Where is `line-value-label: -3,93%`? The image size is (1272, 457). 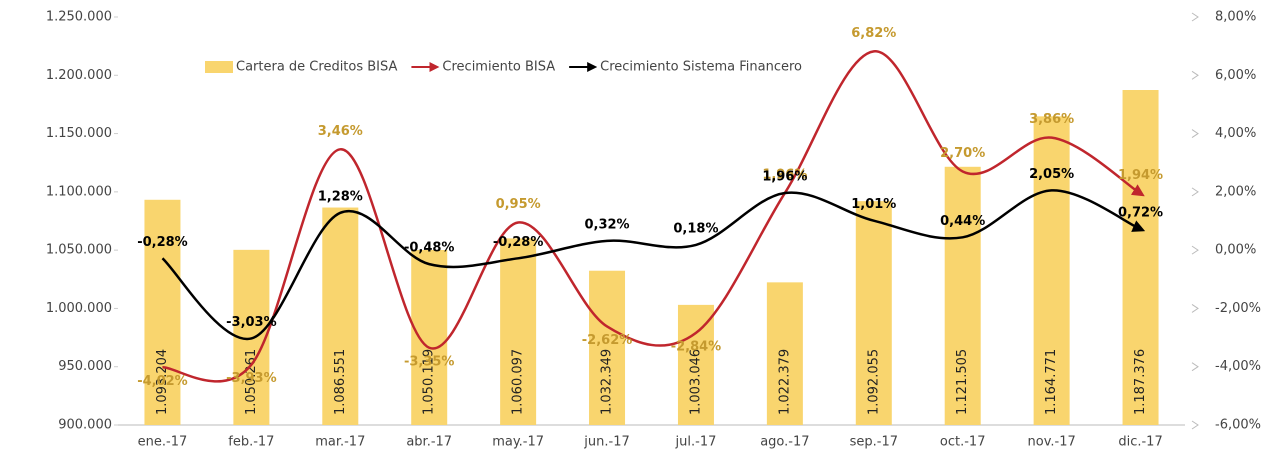 line-value-label: -3,93% is located at coordinates (251, 378).